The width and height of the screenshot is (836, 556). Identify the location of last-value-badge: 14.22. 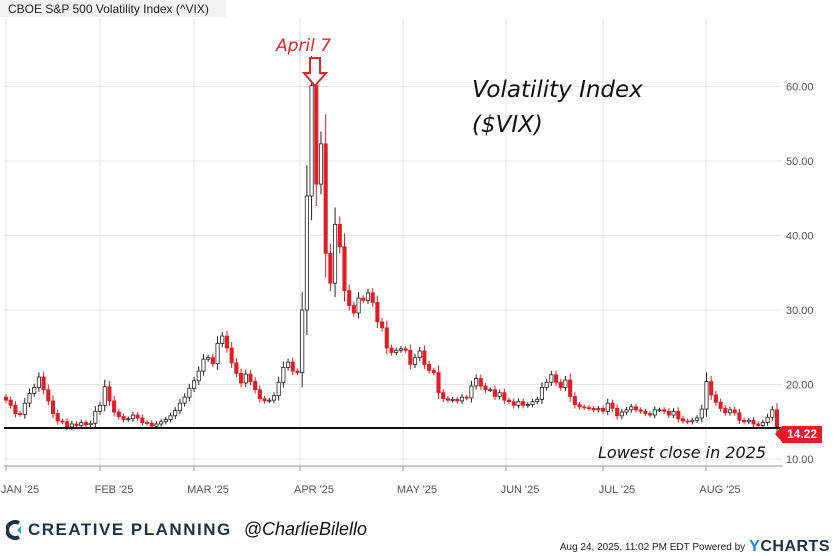
(798, 434).